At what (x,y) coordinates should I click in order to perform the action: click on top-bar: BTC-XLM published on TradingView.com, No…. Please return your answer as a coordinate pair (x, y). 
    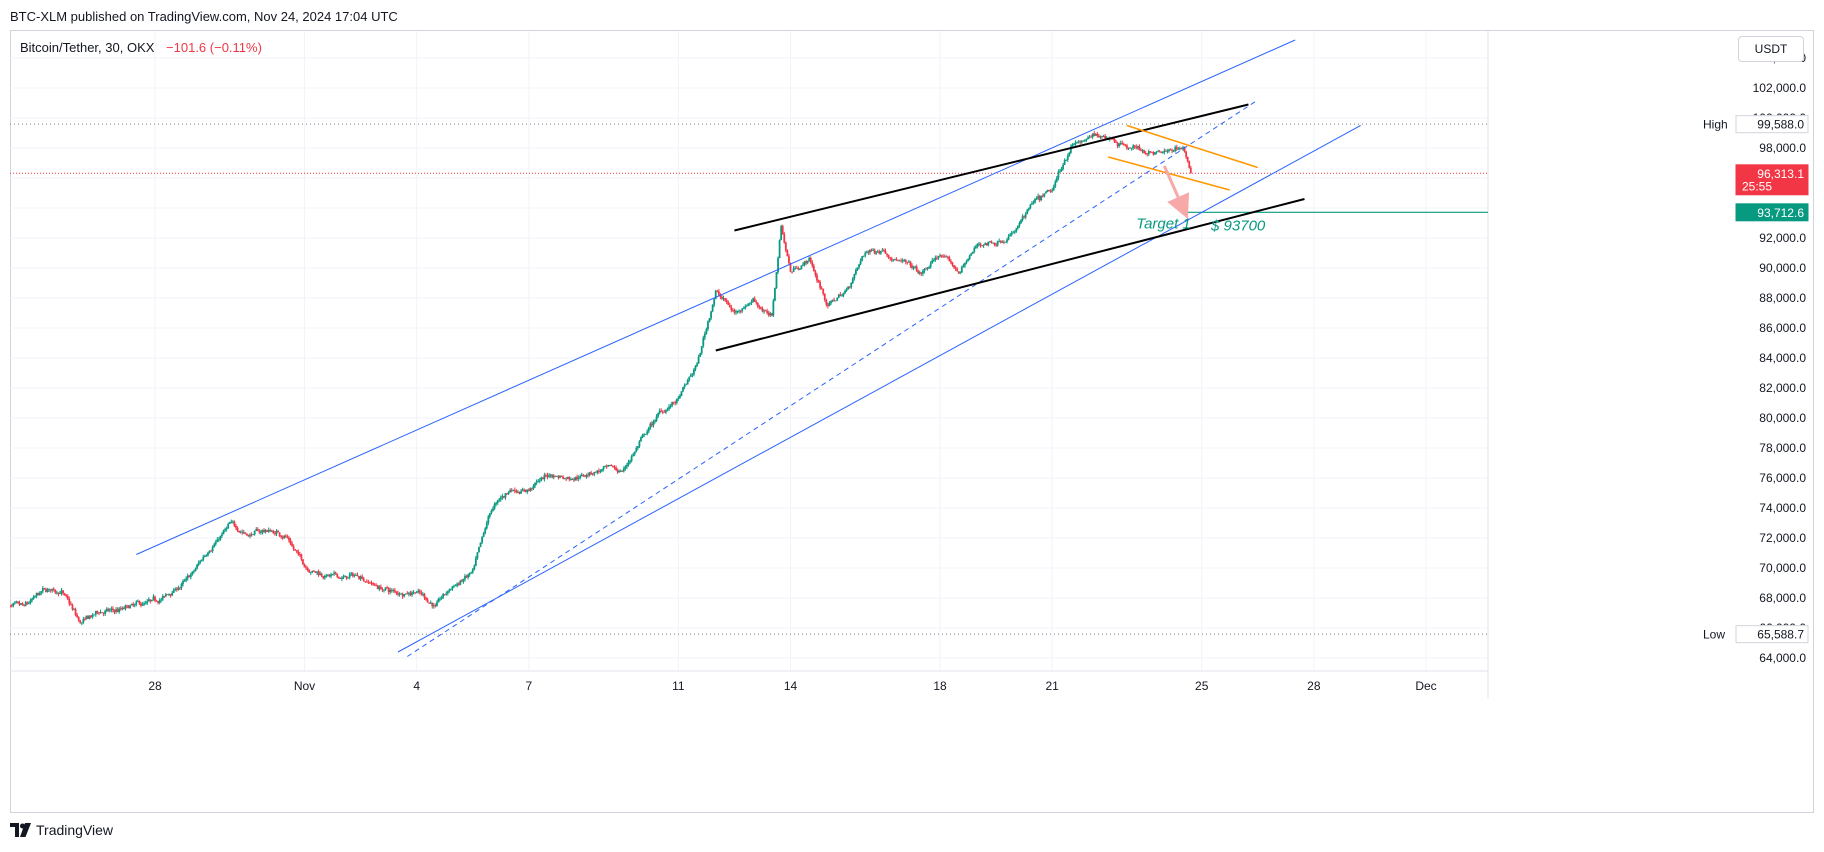
    Looking at the image, I should click on (912, 15).